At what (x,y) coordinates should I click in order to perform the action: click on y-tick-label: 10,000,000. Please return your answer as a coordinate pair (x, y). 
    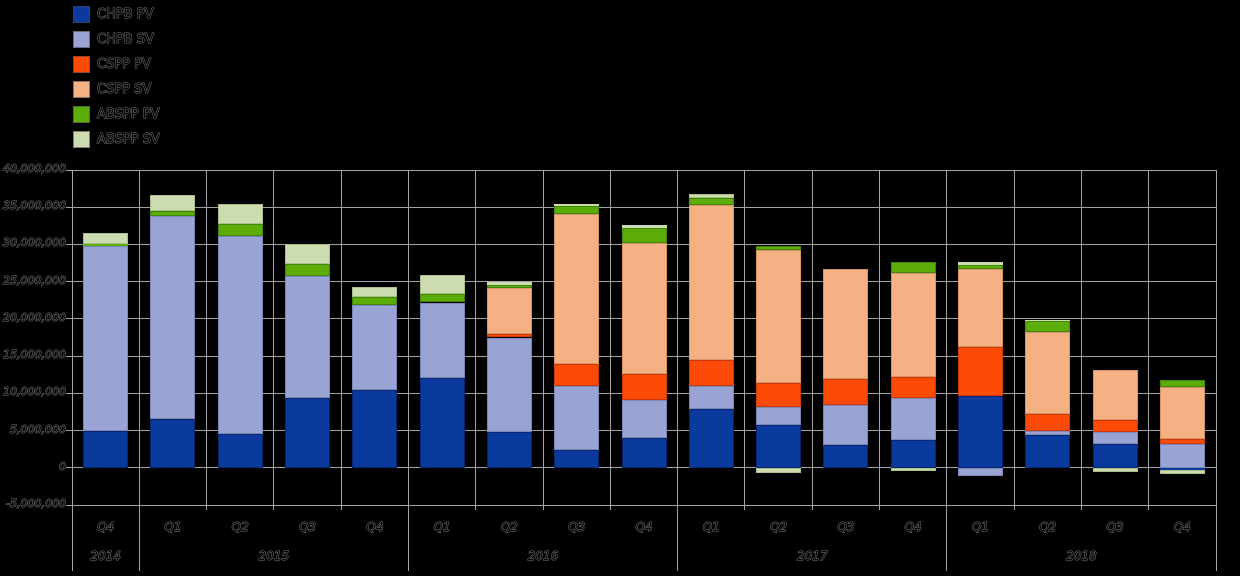
    Looking at the image, I should click on (35, 392).